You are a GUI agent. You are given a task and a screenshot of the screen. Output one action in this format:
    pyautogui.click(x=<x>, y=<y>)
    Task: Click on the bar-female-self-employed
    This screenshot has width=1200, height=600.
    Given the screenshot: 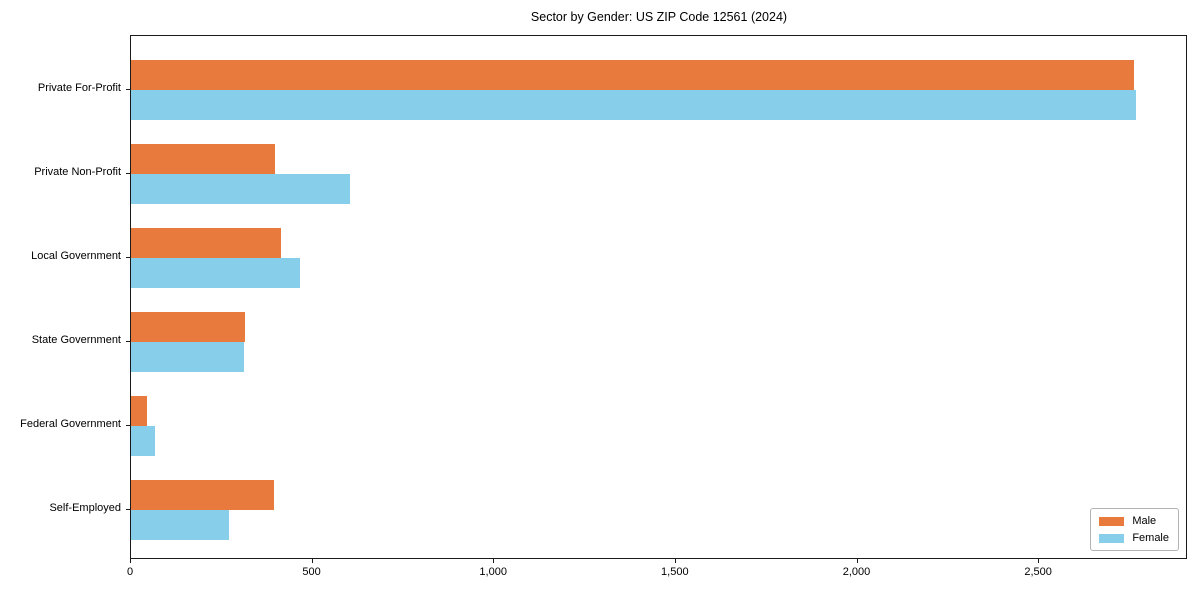 What is the action you would take?
    pyautogui.click(x=180, y=524)
    